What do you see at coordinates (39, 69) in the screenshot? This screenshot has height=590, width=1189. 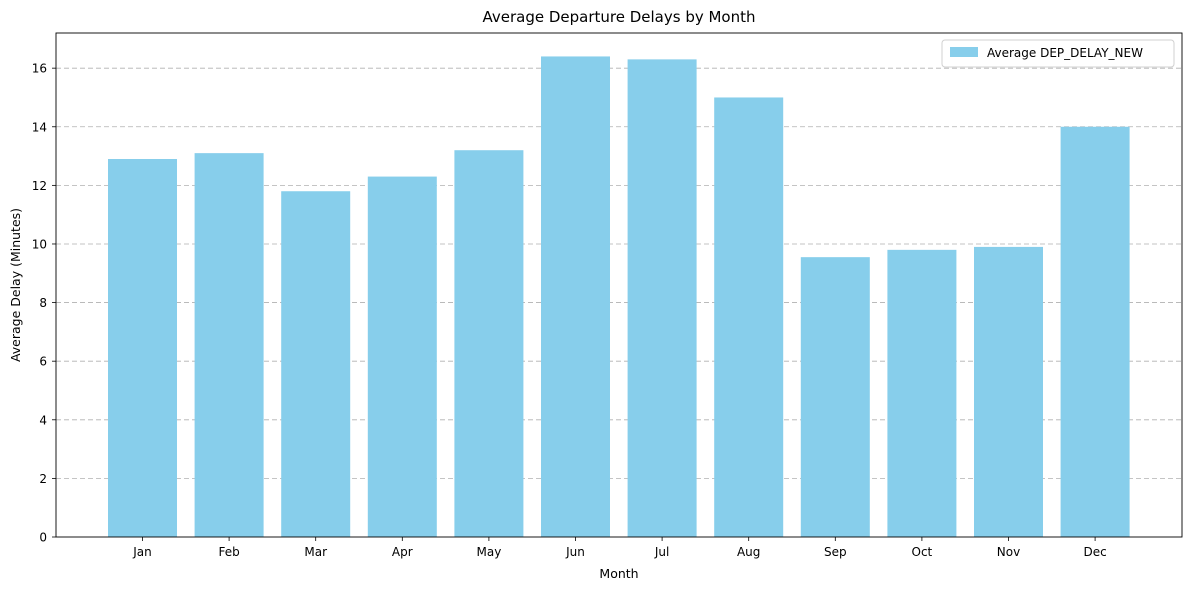 I see `y-tick-label: 16` at bounding box center [39, 69].